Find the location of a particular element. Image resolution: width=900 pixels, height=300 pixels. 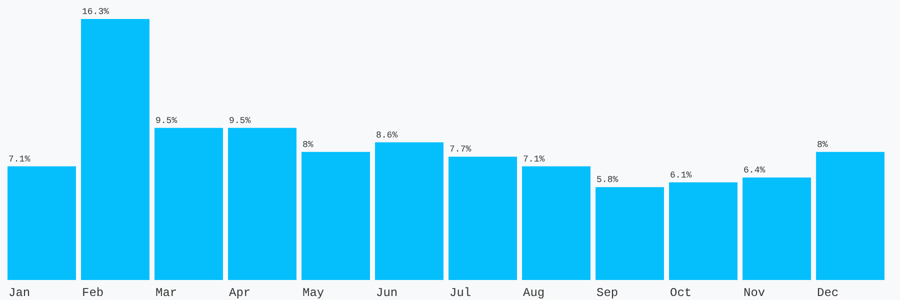

x-tick-label: Jul is located at coordinates (461, 293).